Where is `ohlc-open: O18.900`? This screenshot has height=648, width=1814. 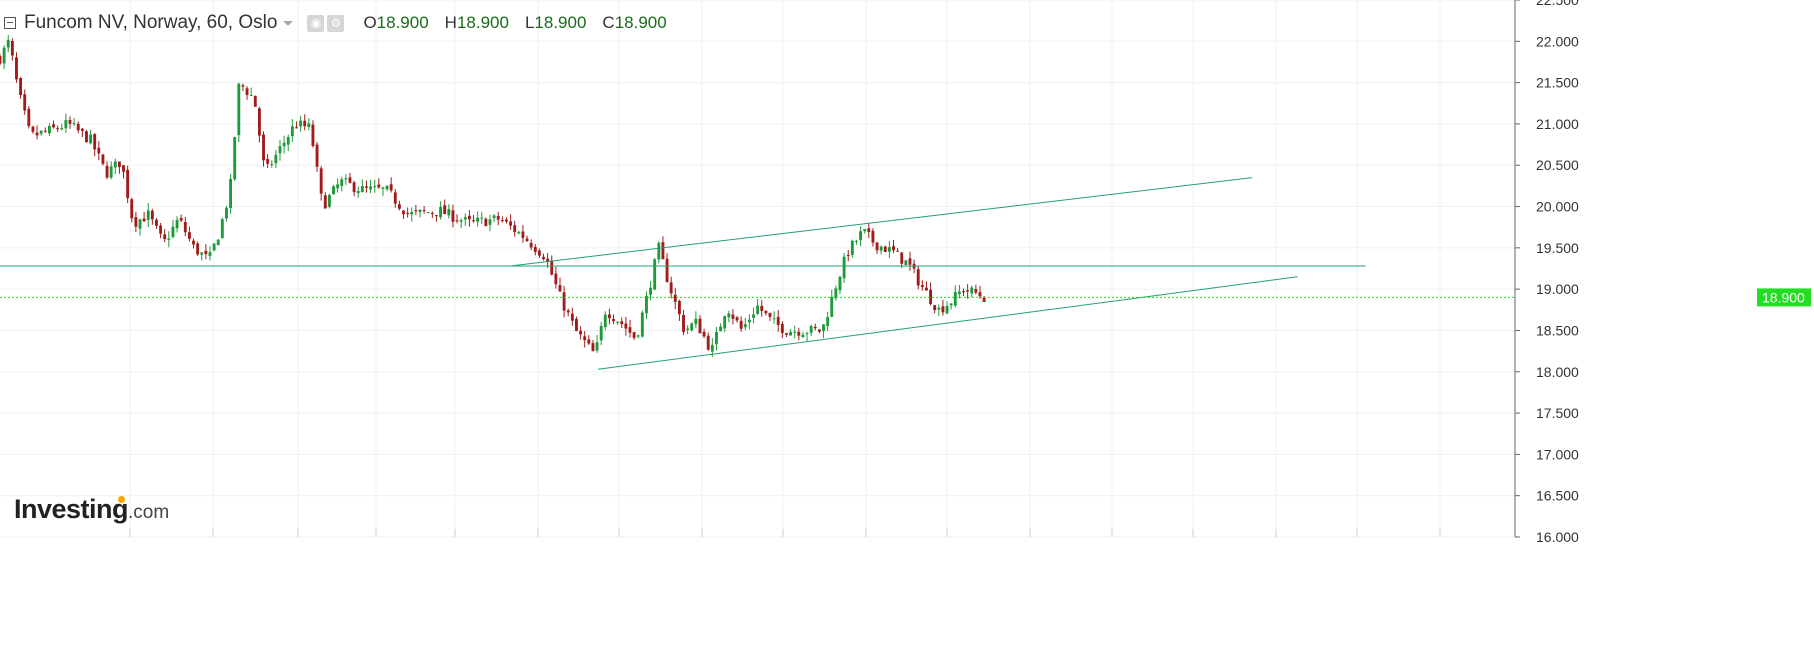 ohlc-open: O18.900 is located at coordinates (396, 22).